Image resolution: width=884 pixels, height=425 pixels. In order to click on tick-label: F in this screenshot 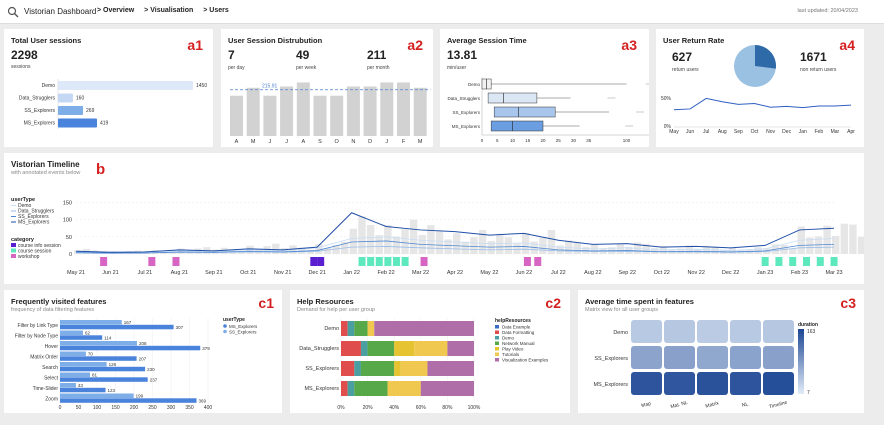, I will do `click(404, 142)`.